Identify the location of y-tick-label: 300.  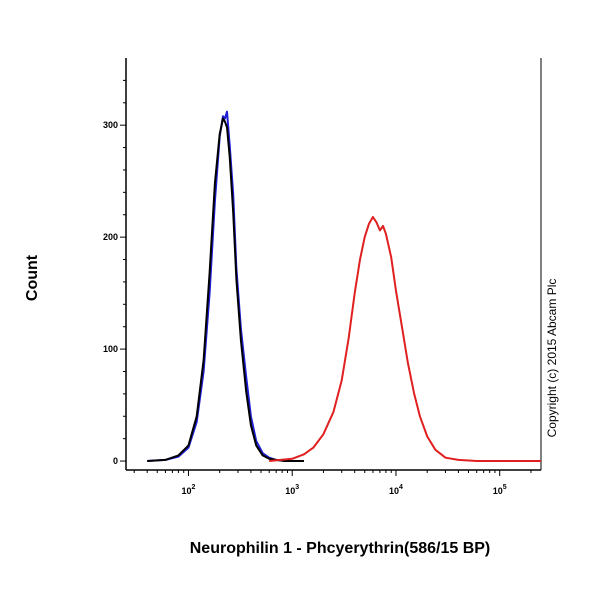
(110, 125).